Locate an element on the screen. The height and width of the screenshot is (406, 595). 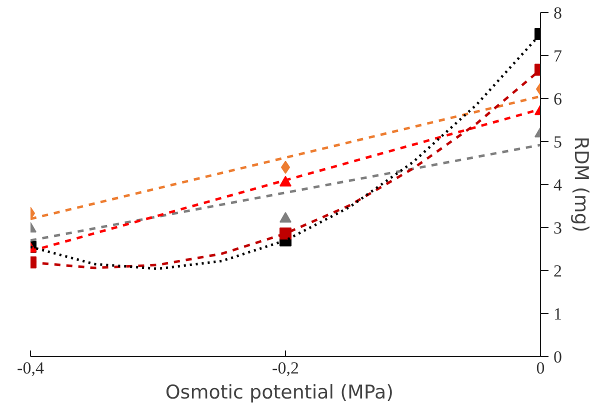
x-tick-label: -0,2 is located at coordinates (285, 368).